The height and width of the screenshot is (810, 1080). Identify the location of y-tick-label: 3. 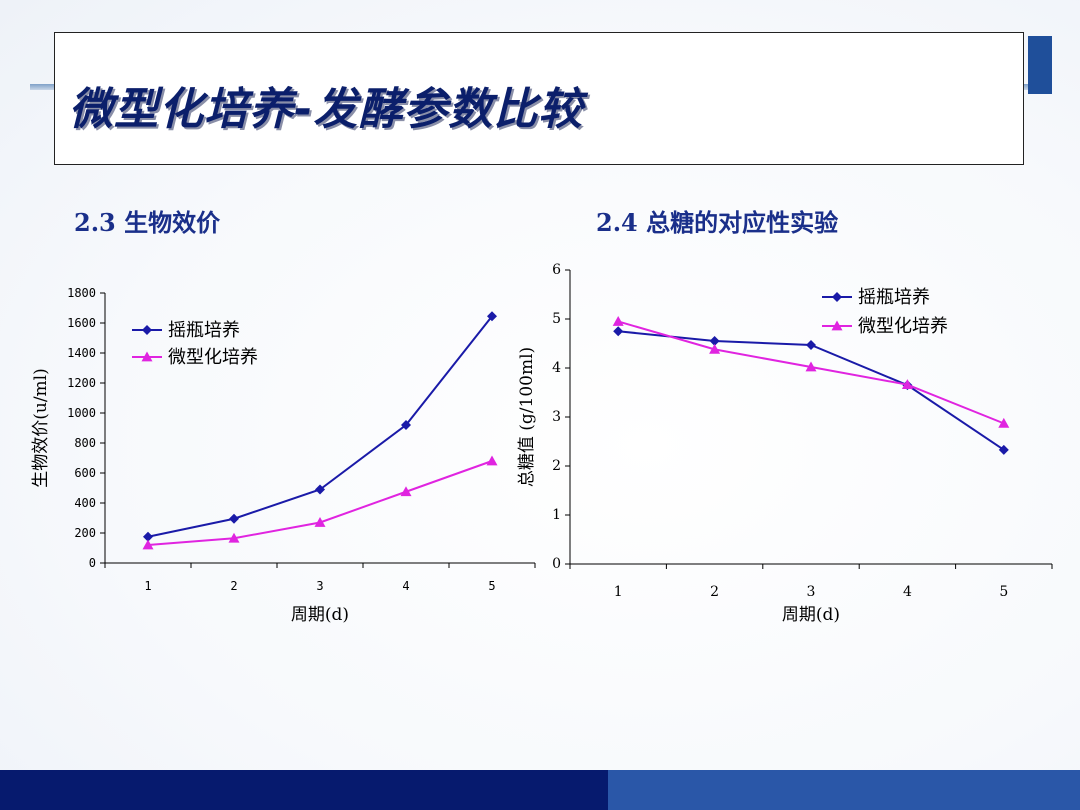
(556, 417).